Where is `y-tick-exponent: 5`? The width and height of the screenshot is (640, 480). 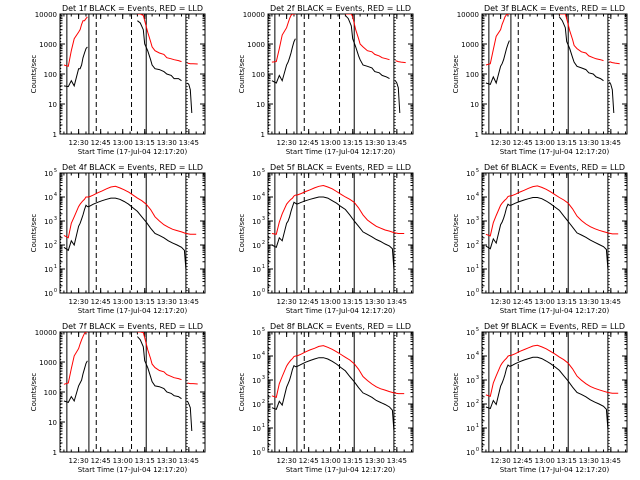 y-tick-exponent: 5 is located at coordinates (263, 330).